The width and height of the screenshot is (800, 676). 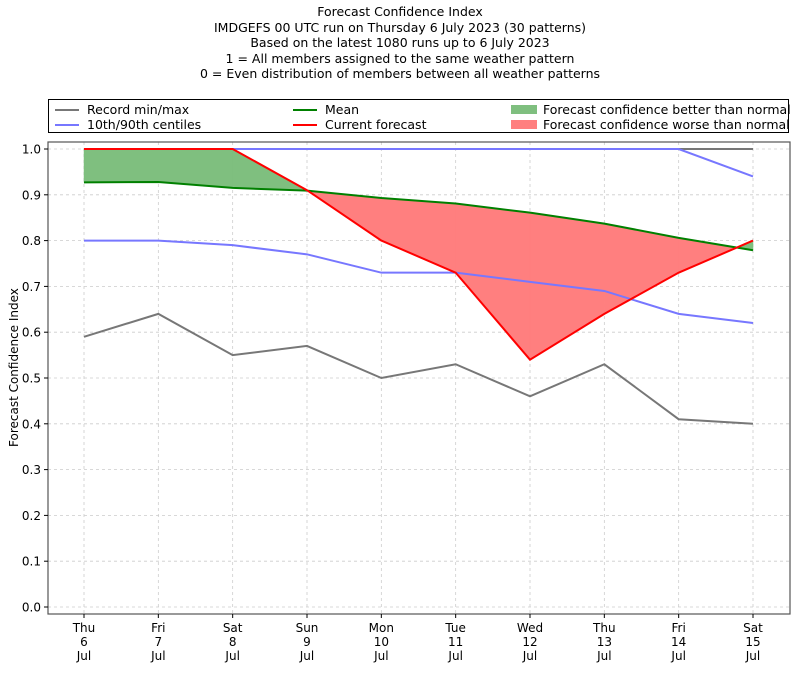 I want to click on legend-label-better: Forecast confidence better than normal, so click(x=667, y=109).